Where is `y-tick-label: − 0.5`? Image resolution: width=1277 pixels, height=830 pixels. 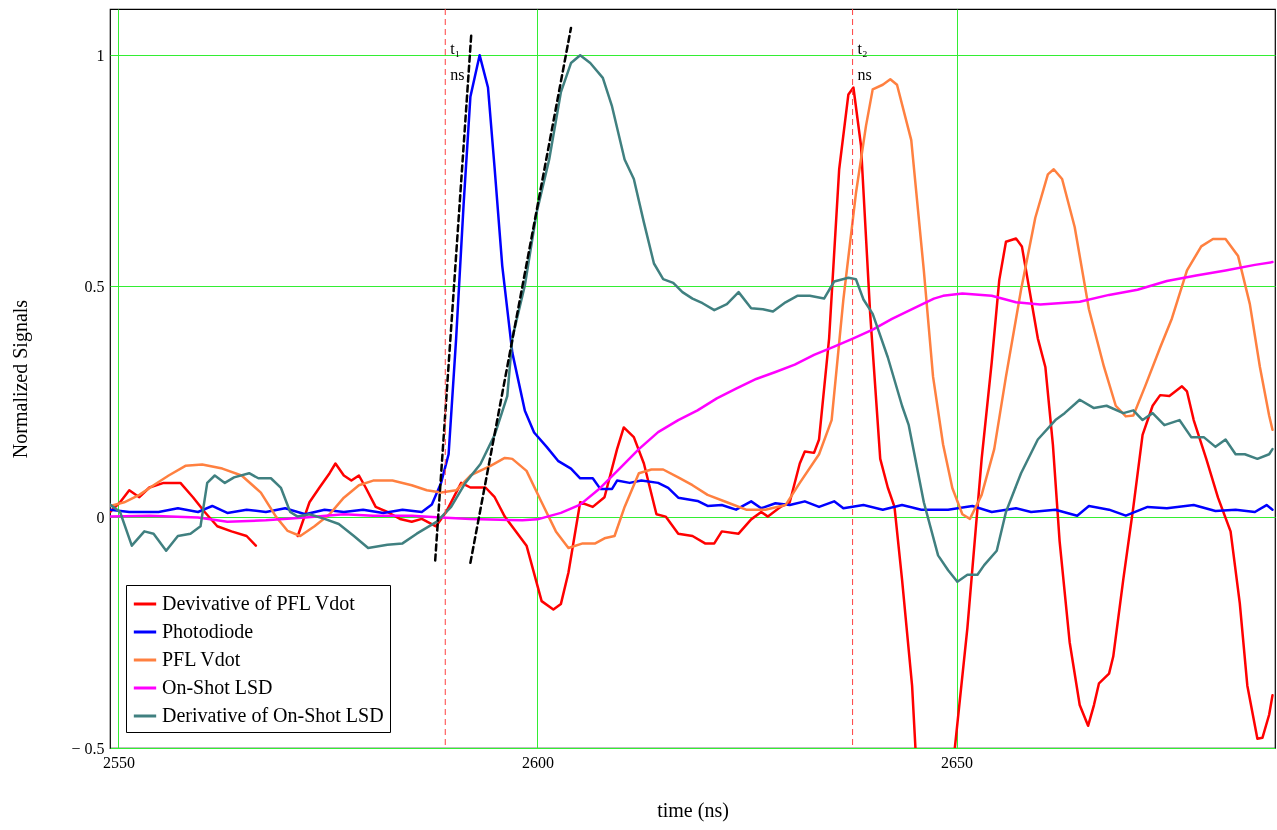 y-tick-label: − 0.5 is located at coordinates (88, 748).